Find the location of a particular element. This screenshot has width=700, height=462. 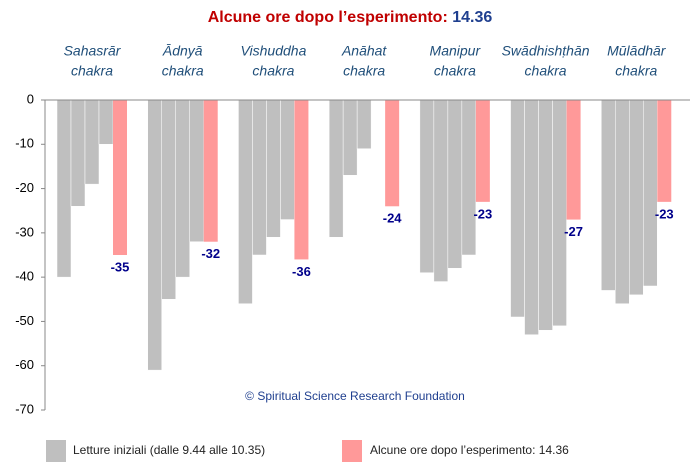

category-label: Mūlādhār is located at coordinates (637, 51).